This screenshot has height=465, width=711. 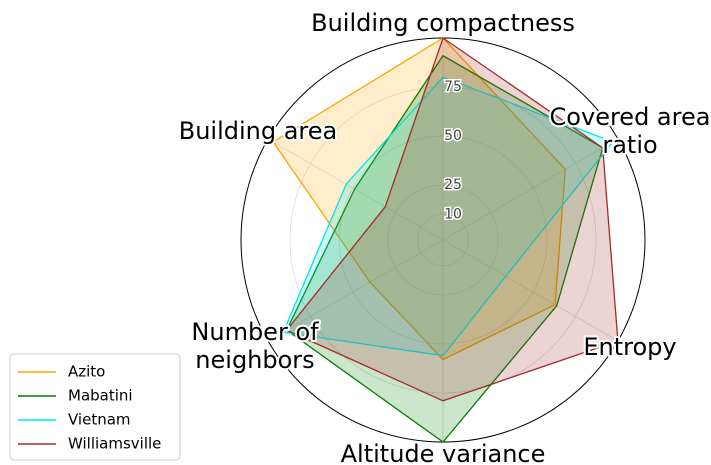 I want to click on axis-label: Covered area ratio, so click(x=630, y=131).